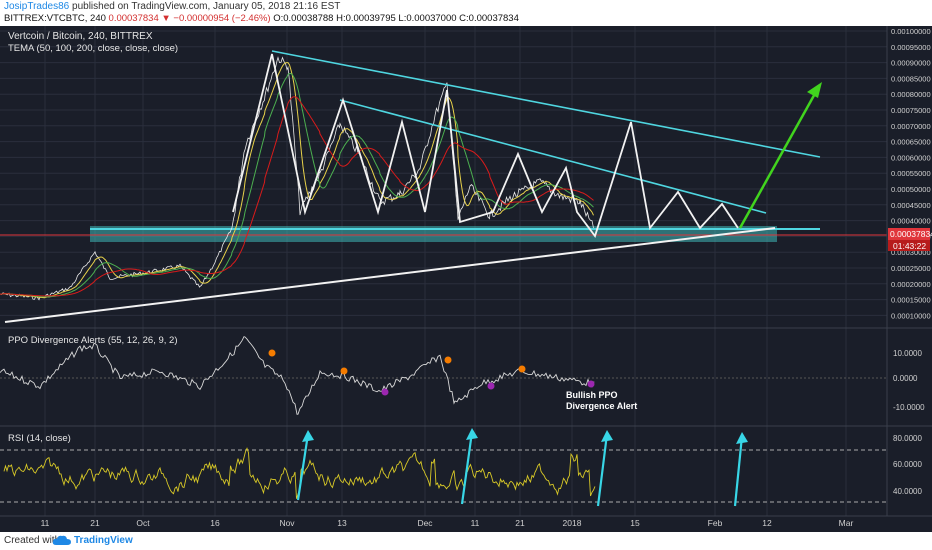 Image resolution: width=932 pixels, height=550 pixels. I want to click on ppo-pane-title: PPO Divergence Alerts (55, 12, 26, 9, 2), so click(93, 340).